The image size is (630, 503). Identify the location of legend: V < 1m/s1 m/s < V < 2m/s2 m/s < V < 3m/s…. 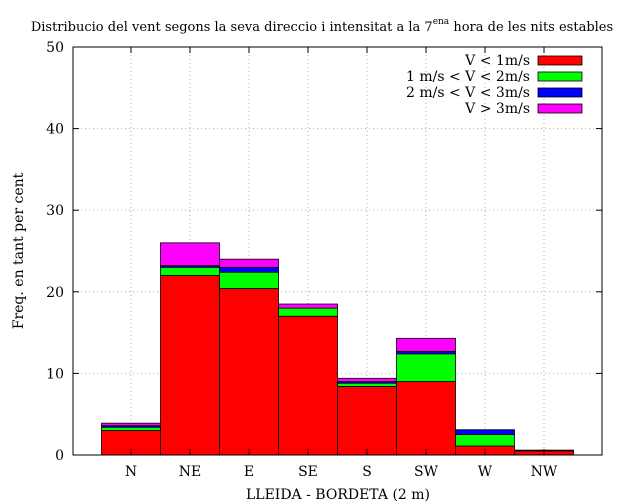
(494, 85).